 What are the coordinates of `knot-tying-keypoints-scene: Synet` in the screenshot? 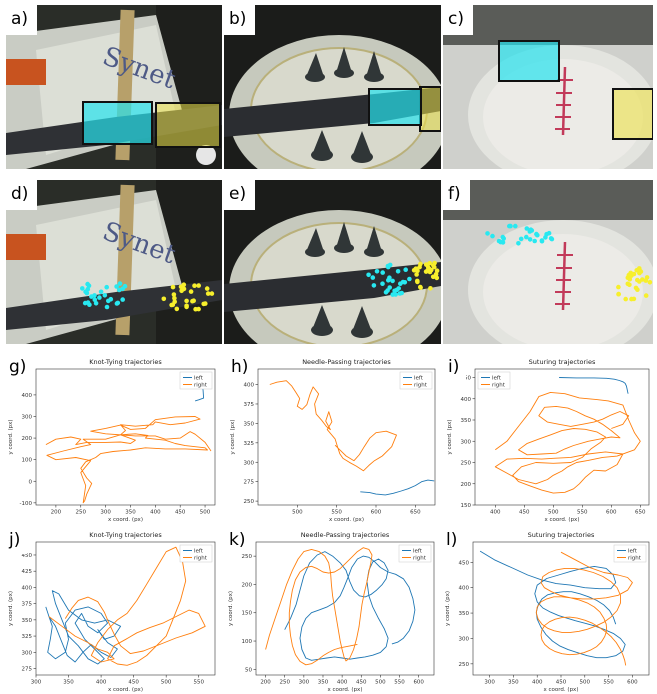 It's located at (114, 262).